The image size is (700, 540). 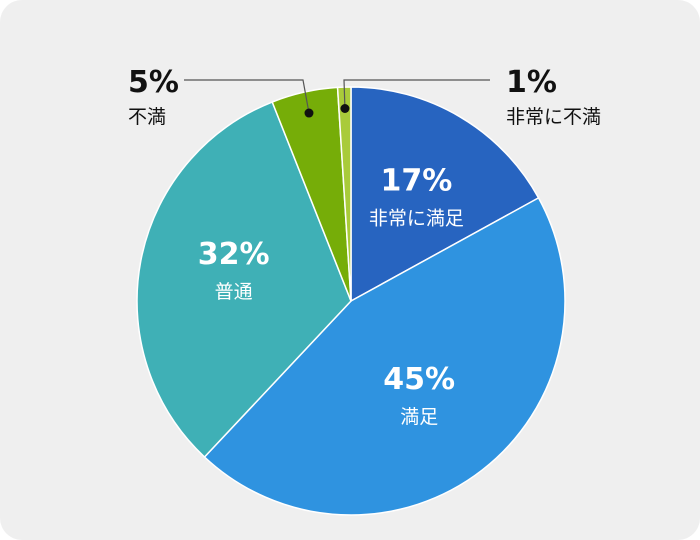 I want to click on data-label-value-2: 32%, so click(x=234, y=254).